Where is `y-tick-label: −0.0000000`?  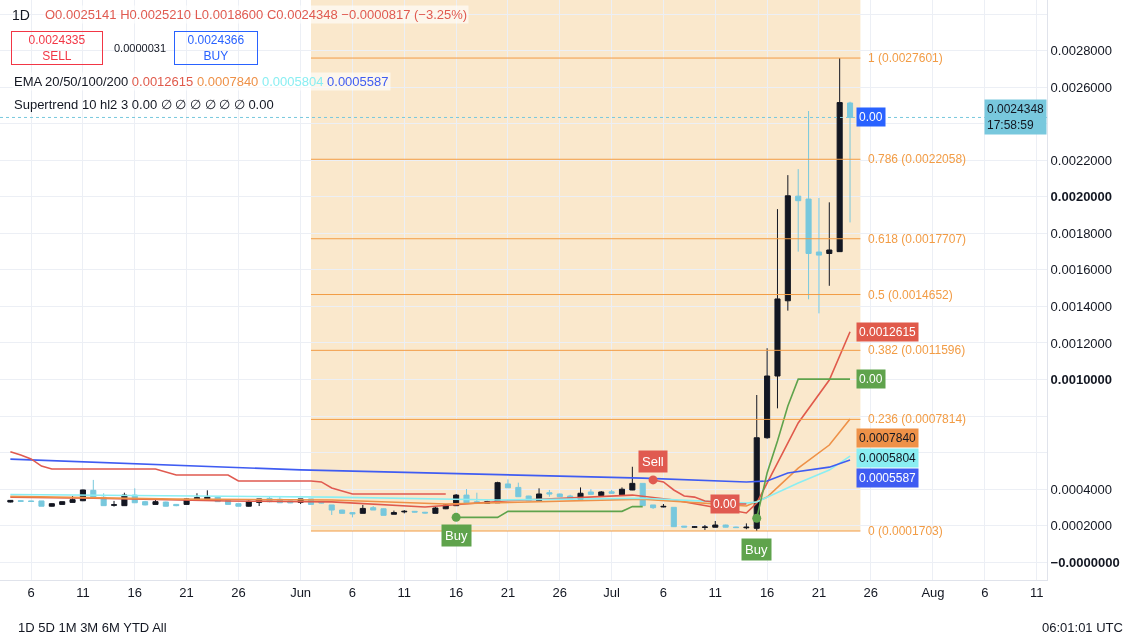 y-tick-label: −0.0000000 is located at coordinates (1085, 562).